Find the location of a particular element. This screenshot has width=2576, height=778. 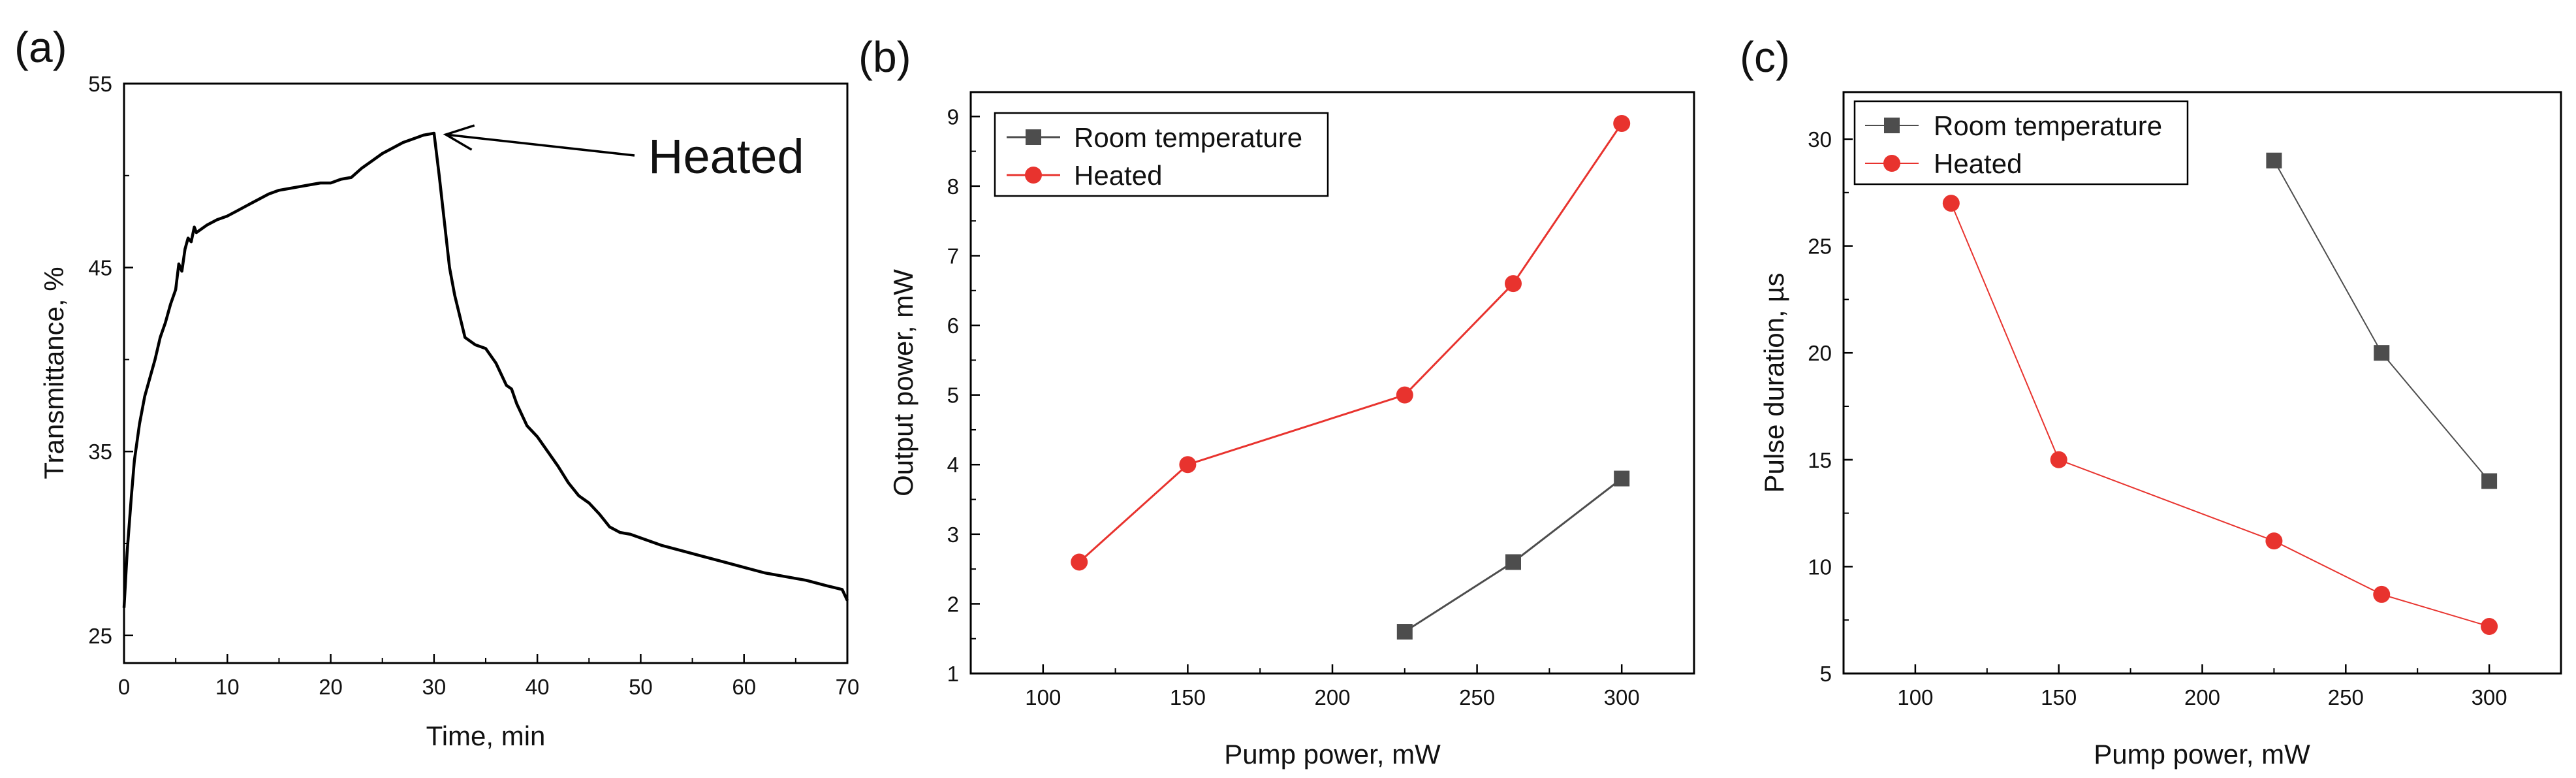

y-tick-label: 30 is located at coordinates (1820, 139).